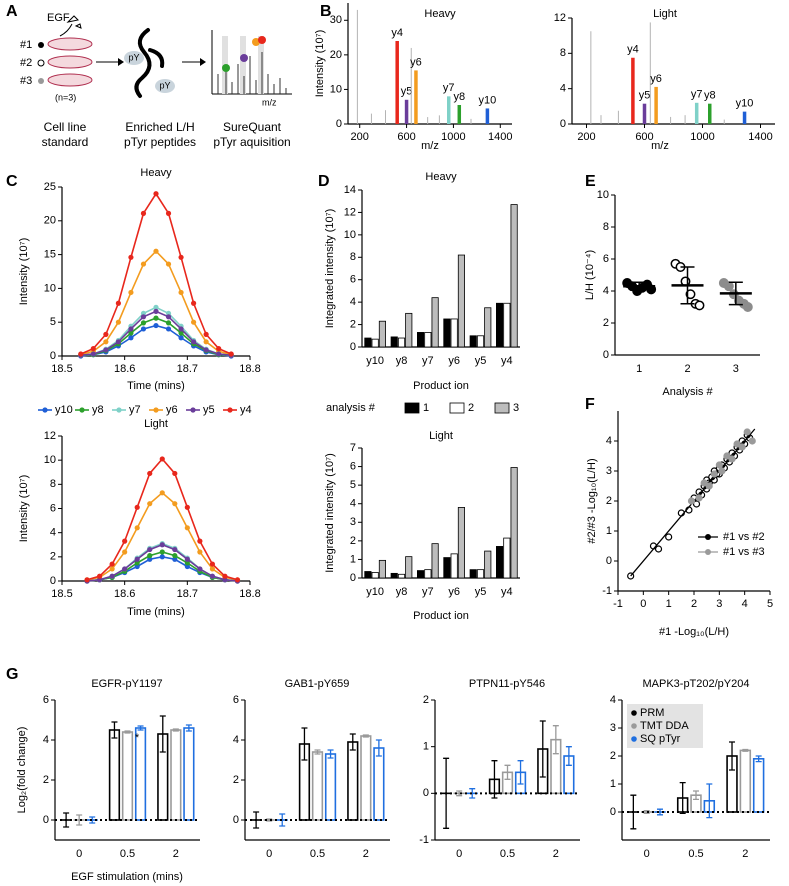 This screenshot has height=886, width=789. I want to click on y-tick-label: 6, so click(46, 700).